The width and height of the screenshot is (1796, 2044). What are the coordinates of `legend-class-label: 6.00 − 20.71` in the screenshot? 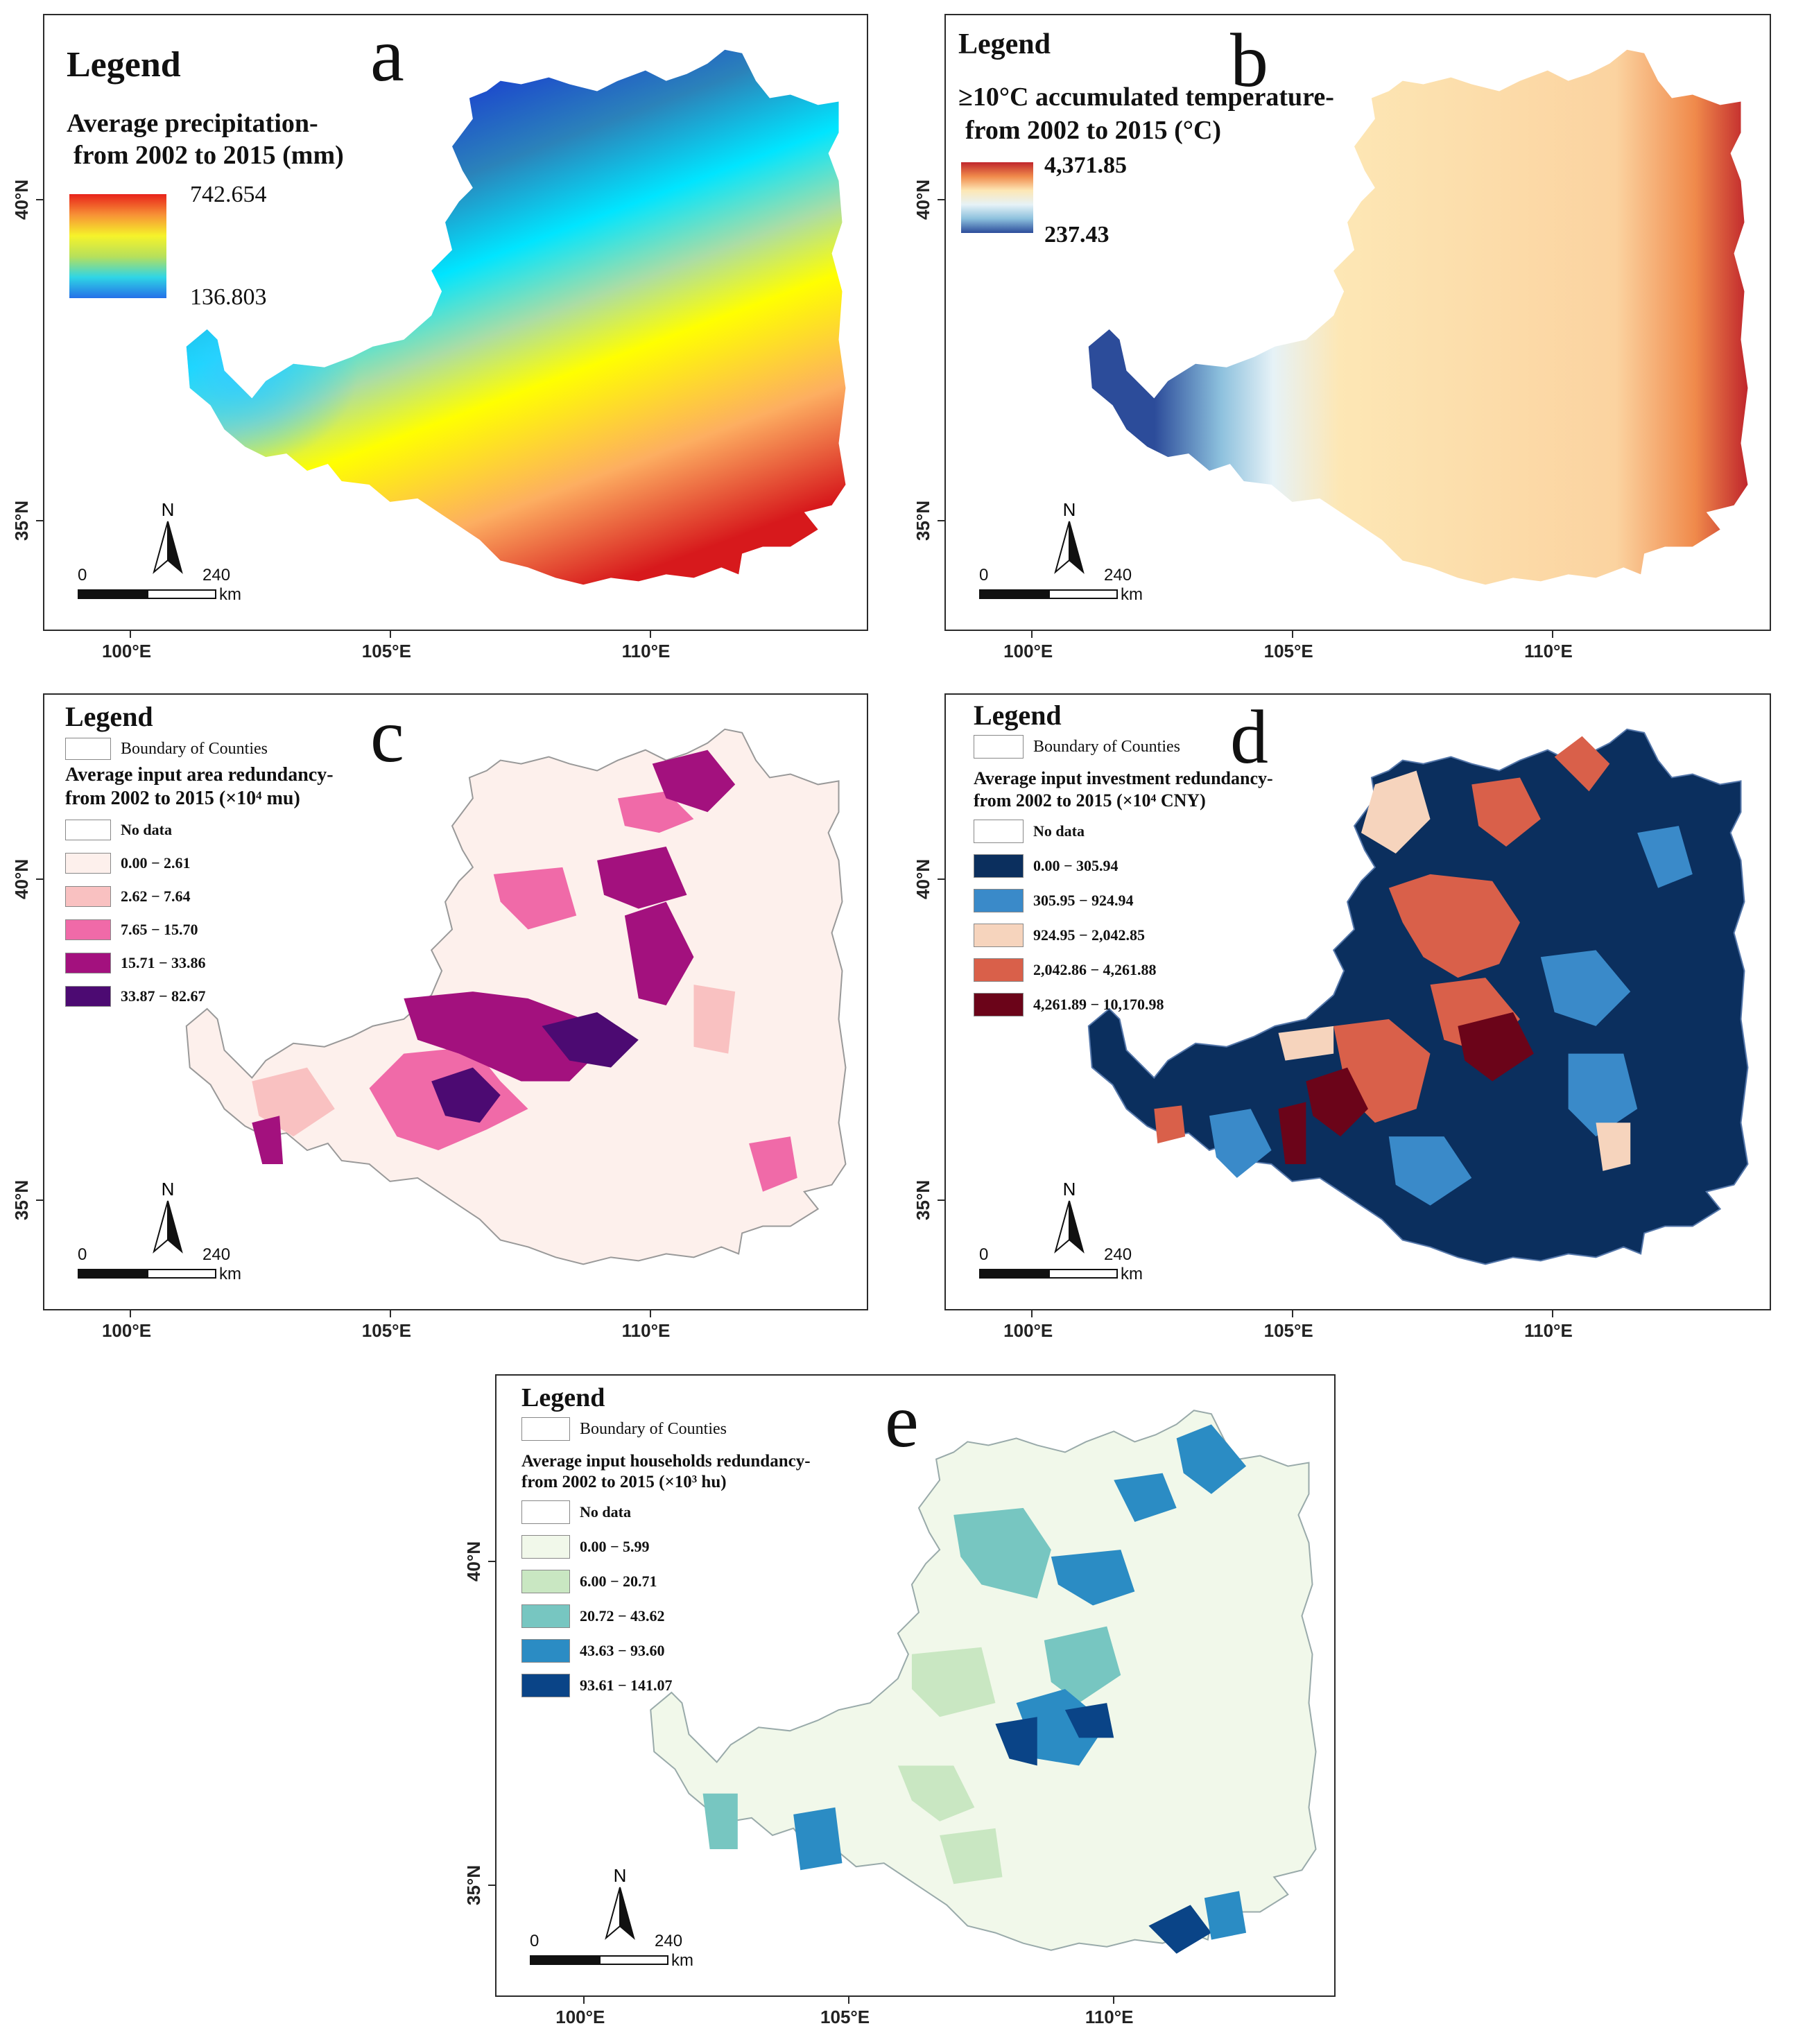 It's located at (618, 1581).